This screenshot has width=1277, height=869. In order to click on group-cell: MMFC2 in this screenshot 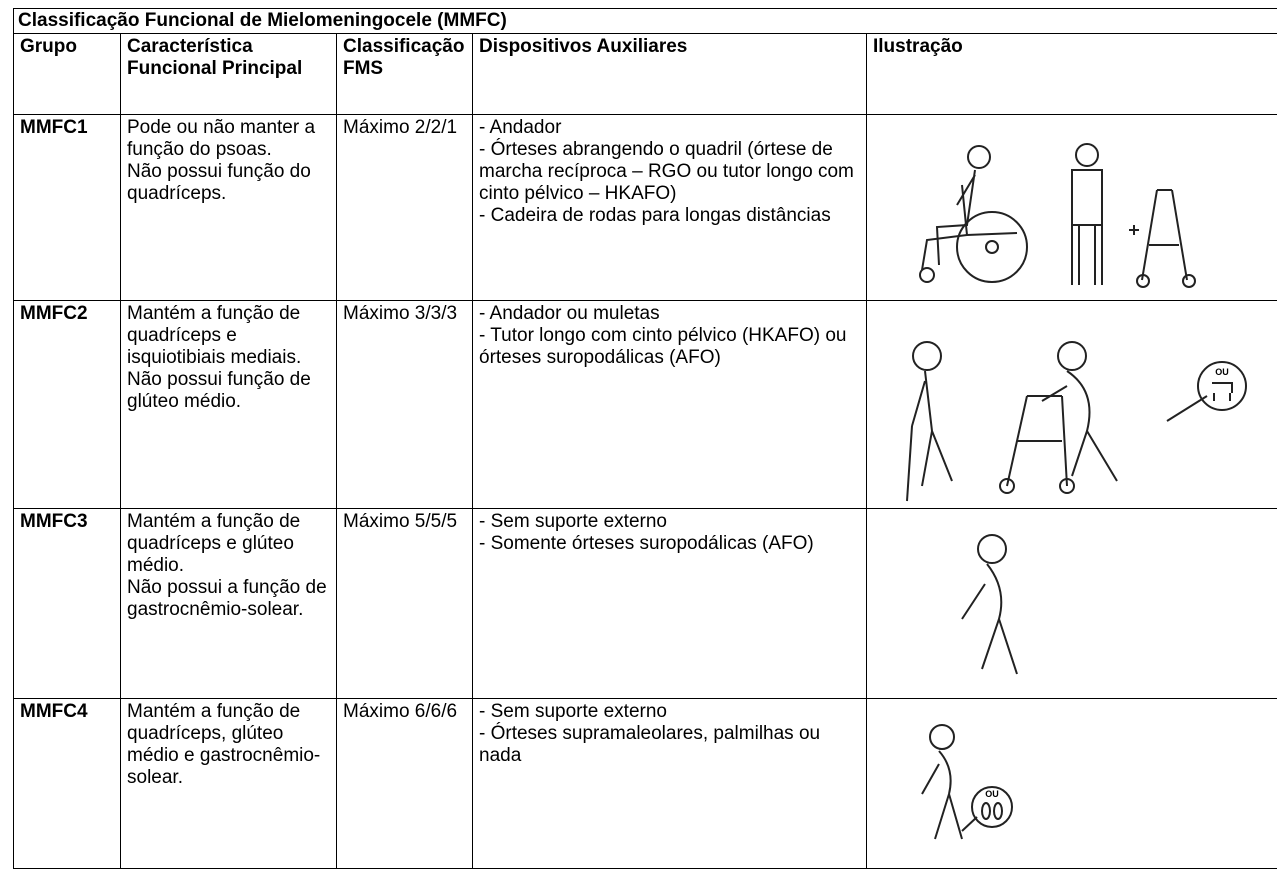, I will do `click(67, 405)`.